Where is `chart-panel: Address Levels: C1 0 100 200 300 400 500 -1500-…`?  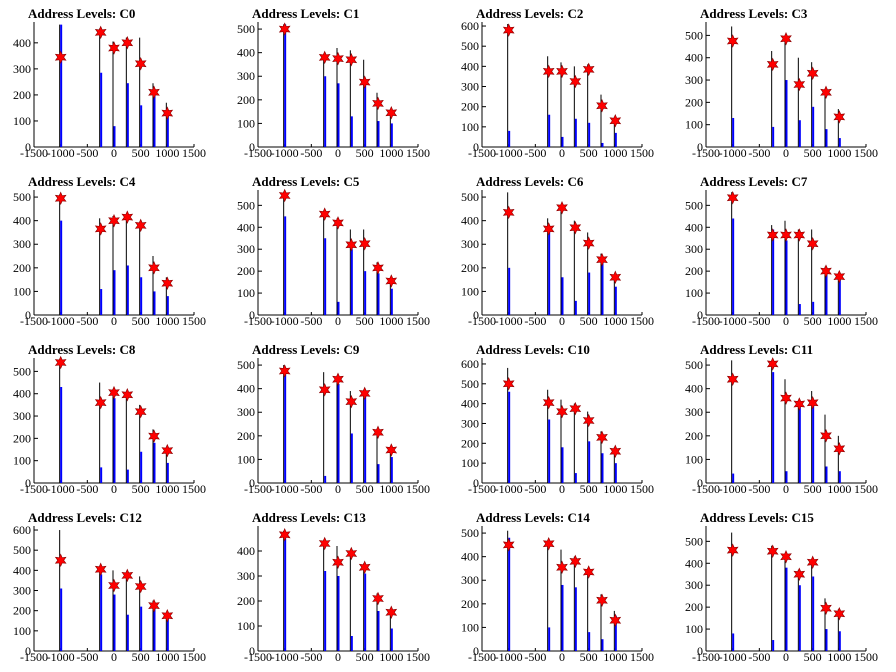
chart-panel: Address Levels: C1 0 100 200 300 400 500 -1500-… is located at coordinates (336, 84).